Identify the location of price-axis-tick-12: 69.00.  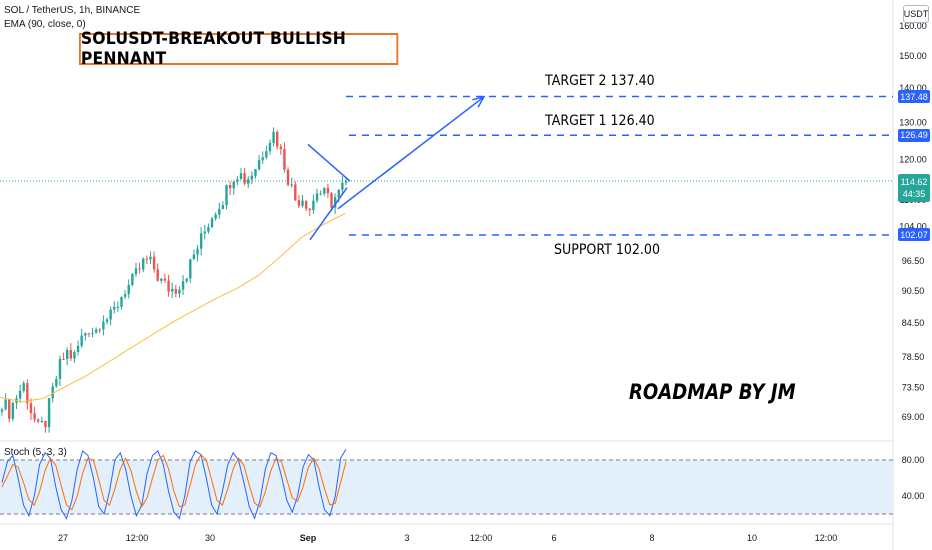
(913, 417).